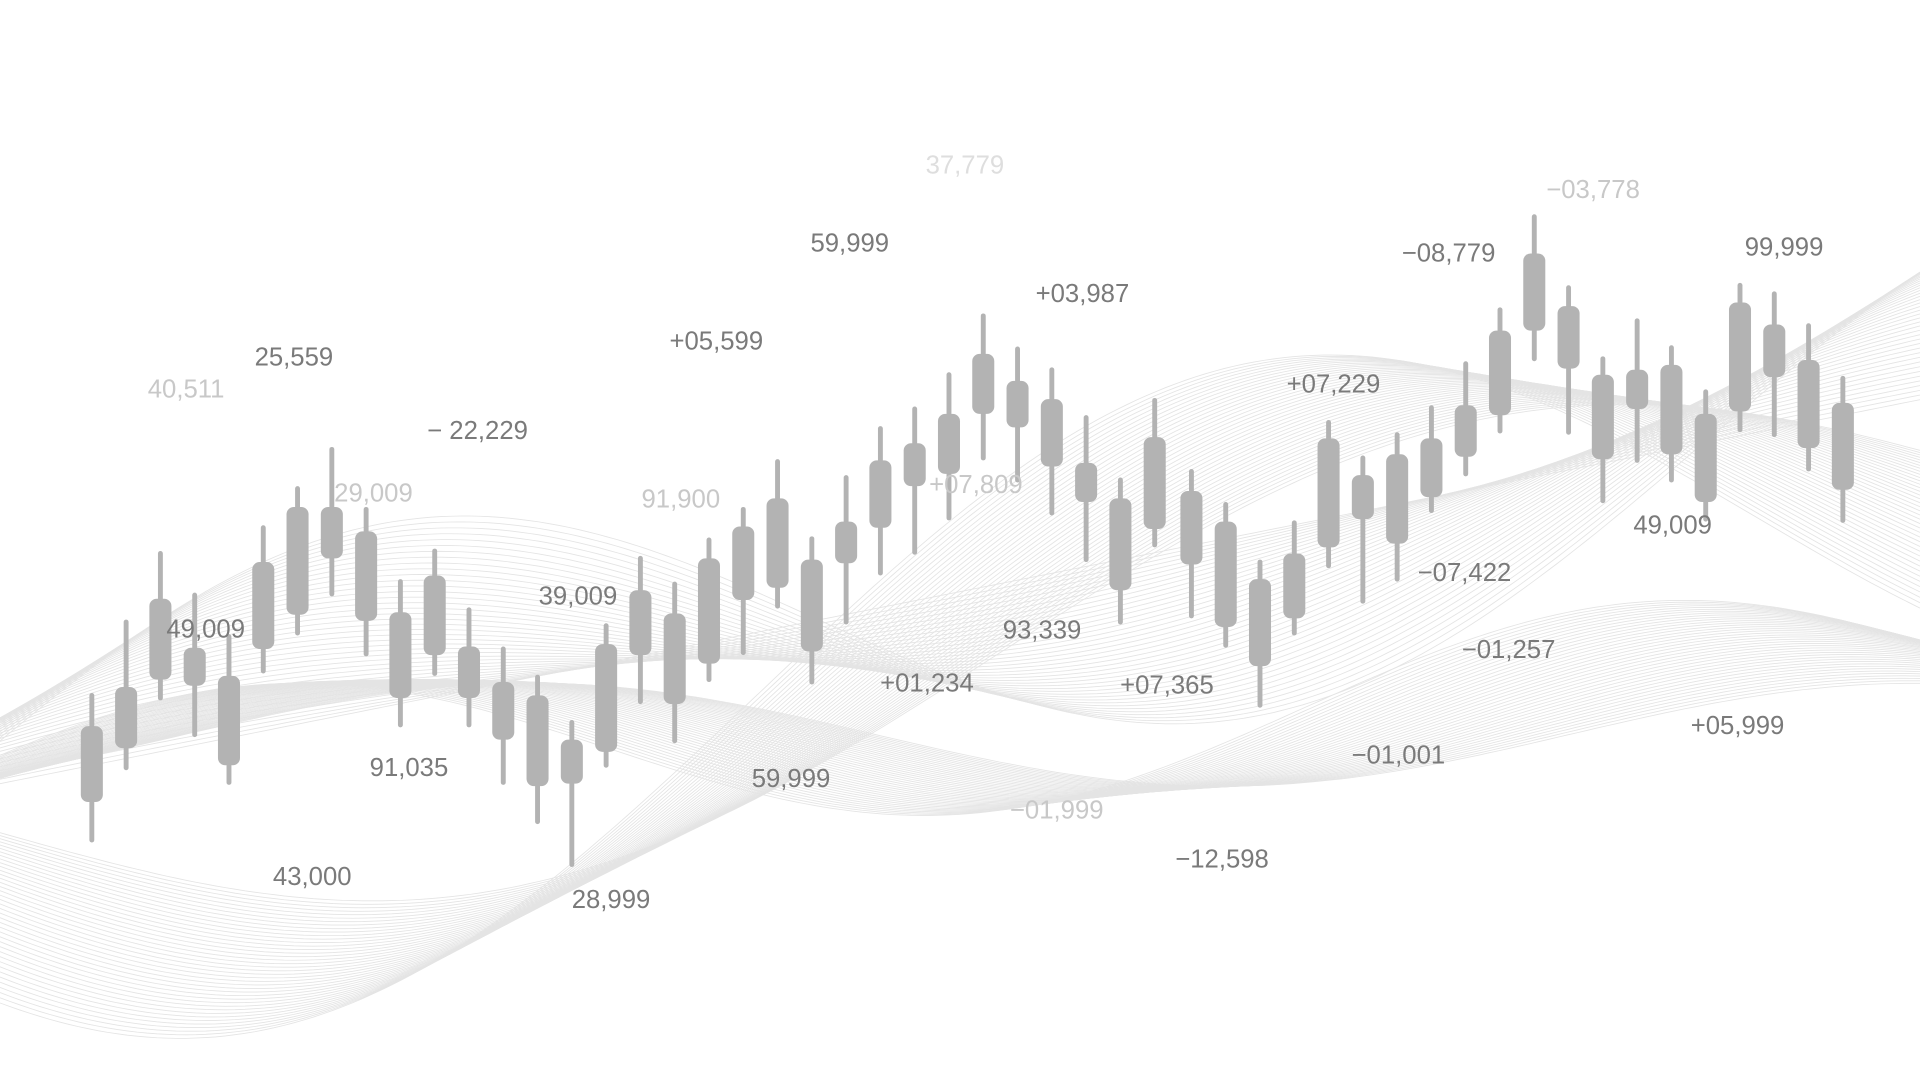 This screenshot has width=1920, height=1080. Describe the element at coordinates (1593, 190) in the screenshot. I see `number-label: −03,778` at that location.